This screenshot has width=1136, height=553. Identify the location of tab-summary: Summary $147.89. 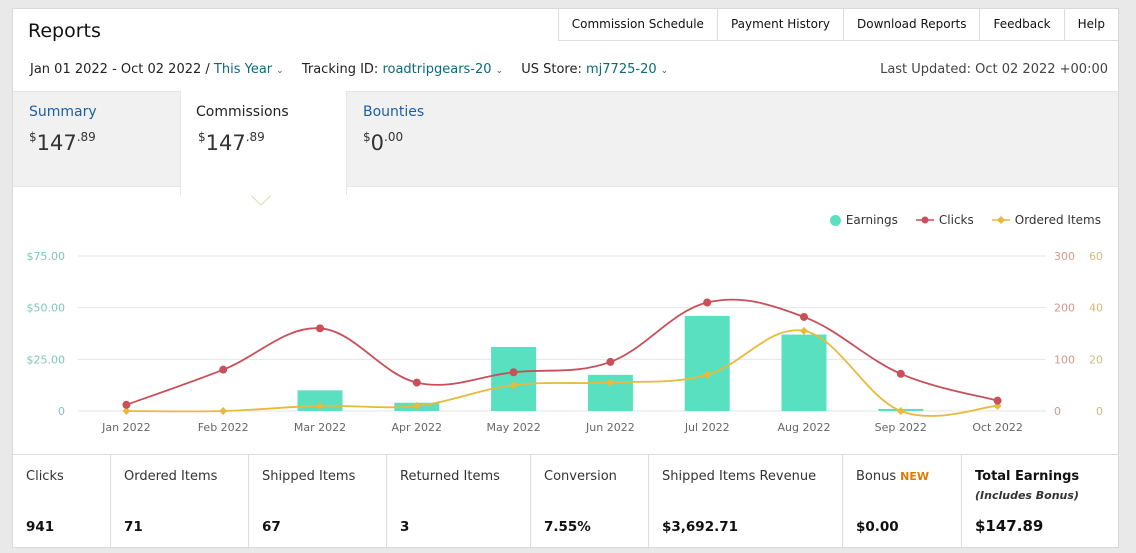
(104, 139).